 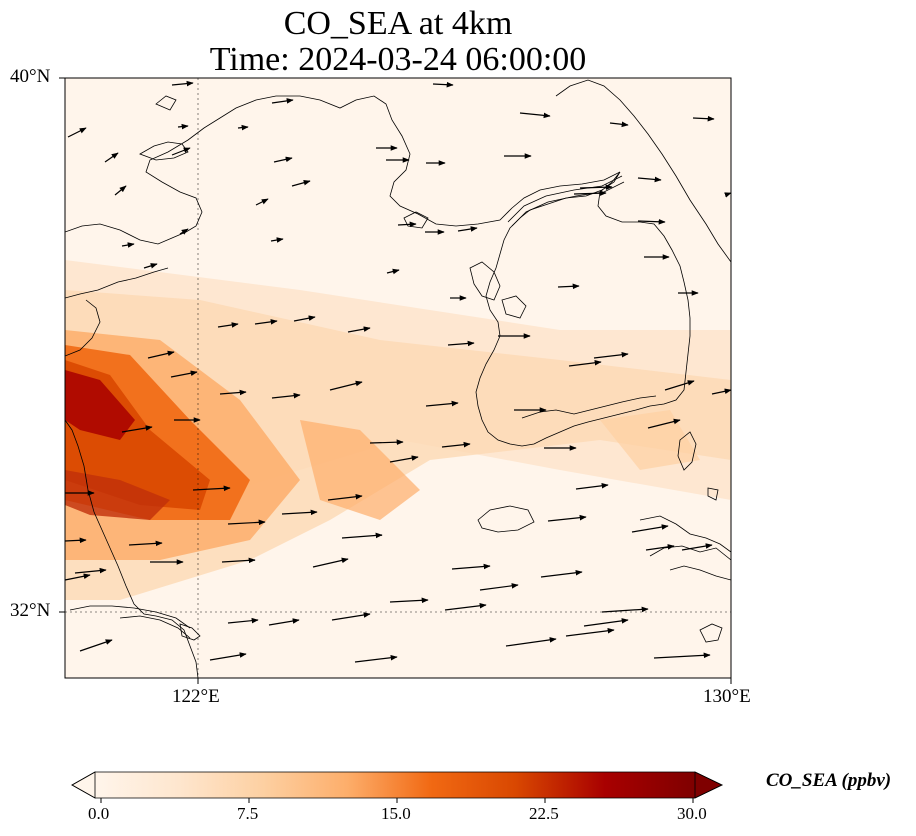 I want to click on colorbar-tick-label: 30.0, so click(x=692, y=813).